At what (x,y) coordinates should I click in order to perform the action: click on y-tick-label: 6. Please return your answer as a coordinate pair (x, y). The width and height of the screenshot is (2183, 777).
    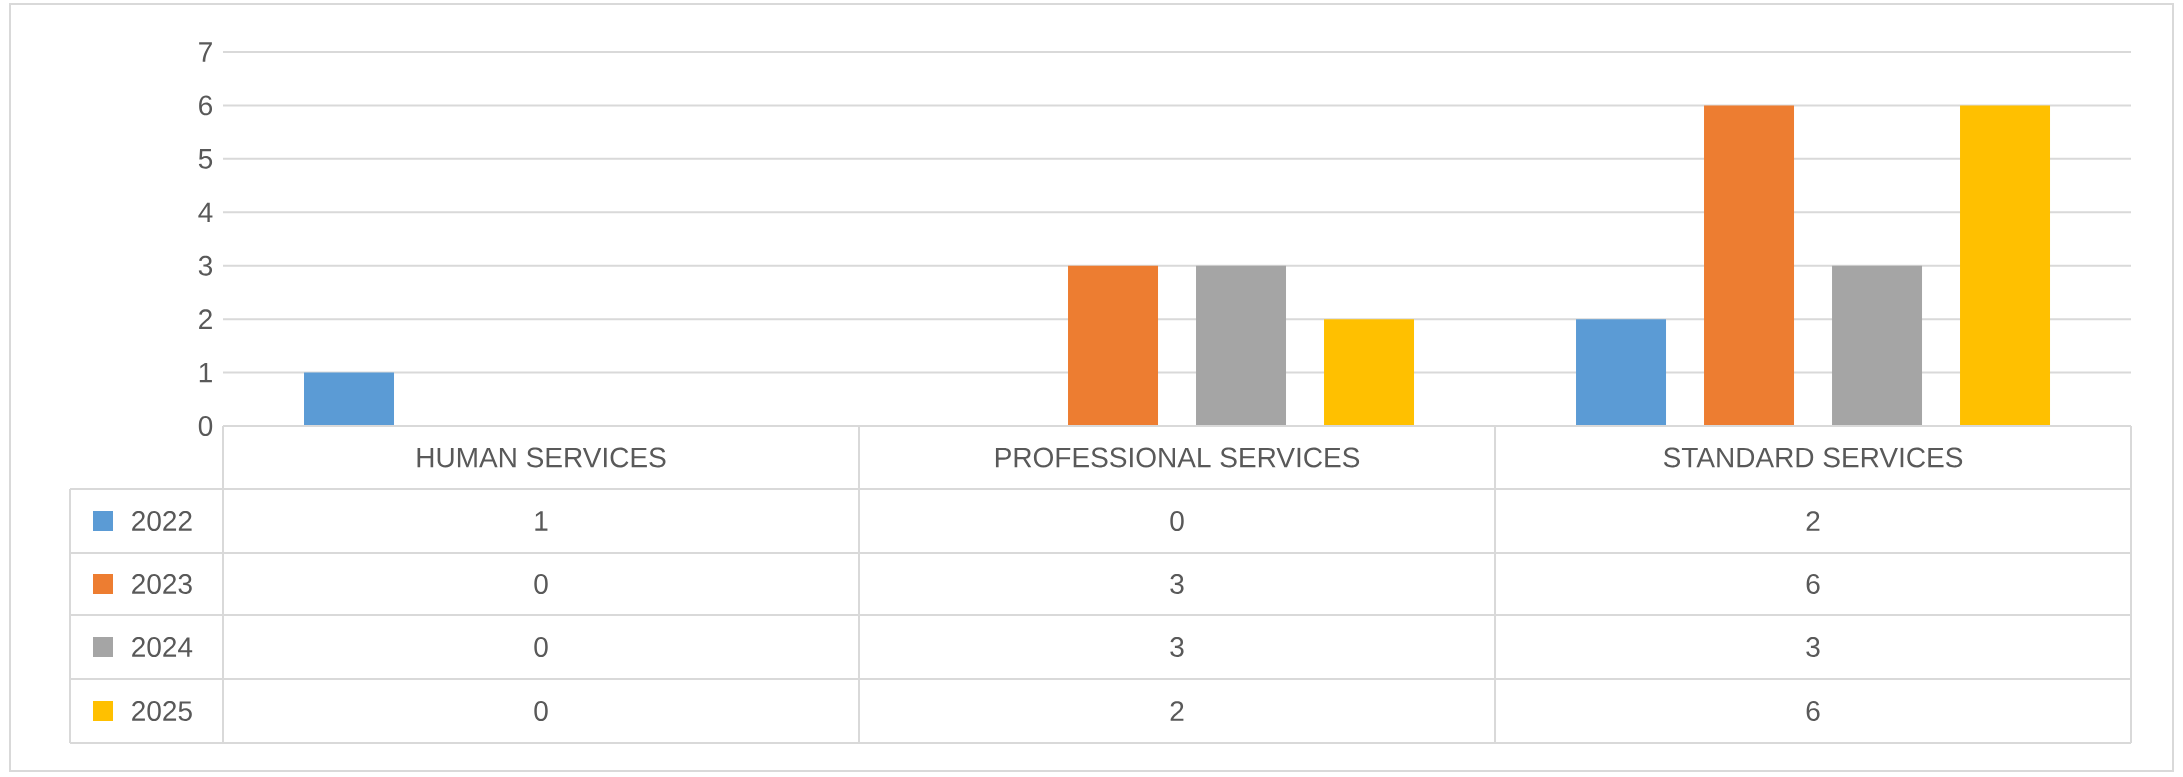
    Looking at the image, I should click on (206, 105).